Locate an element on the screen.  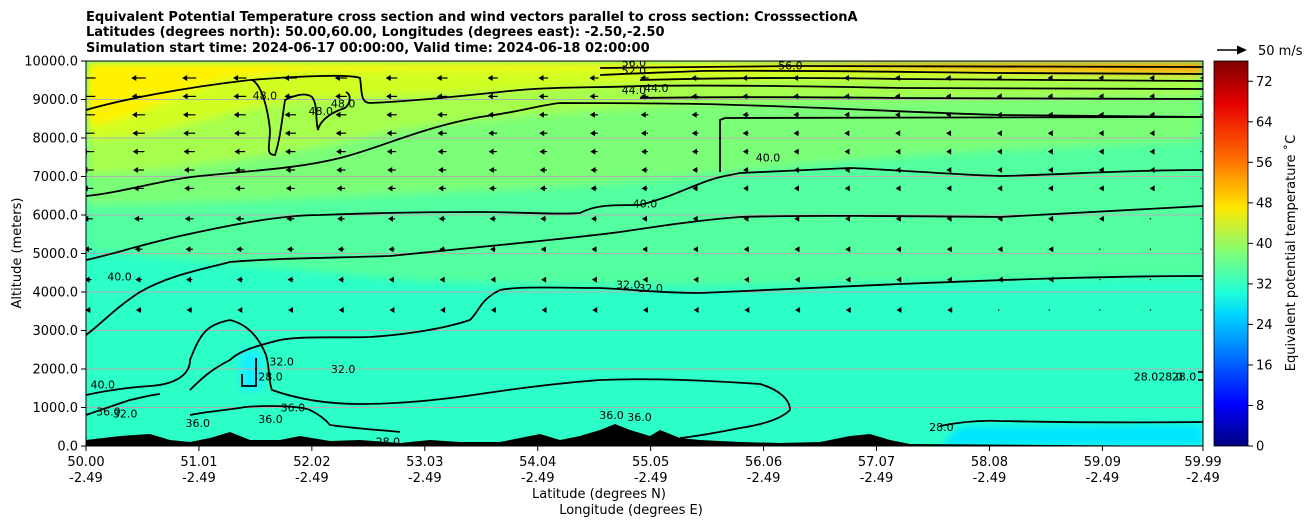
terrain is located at coordinates (644, 435).